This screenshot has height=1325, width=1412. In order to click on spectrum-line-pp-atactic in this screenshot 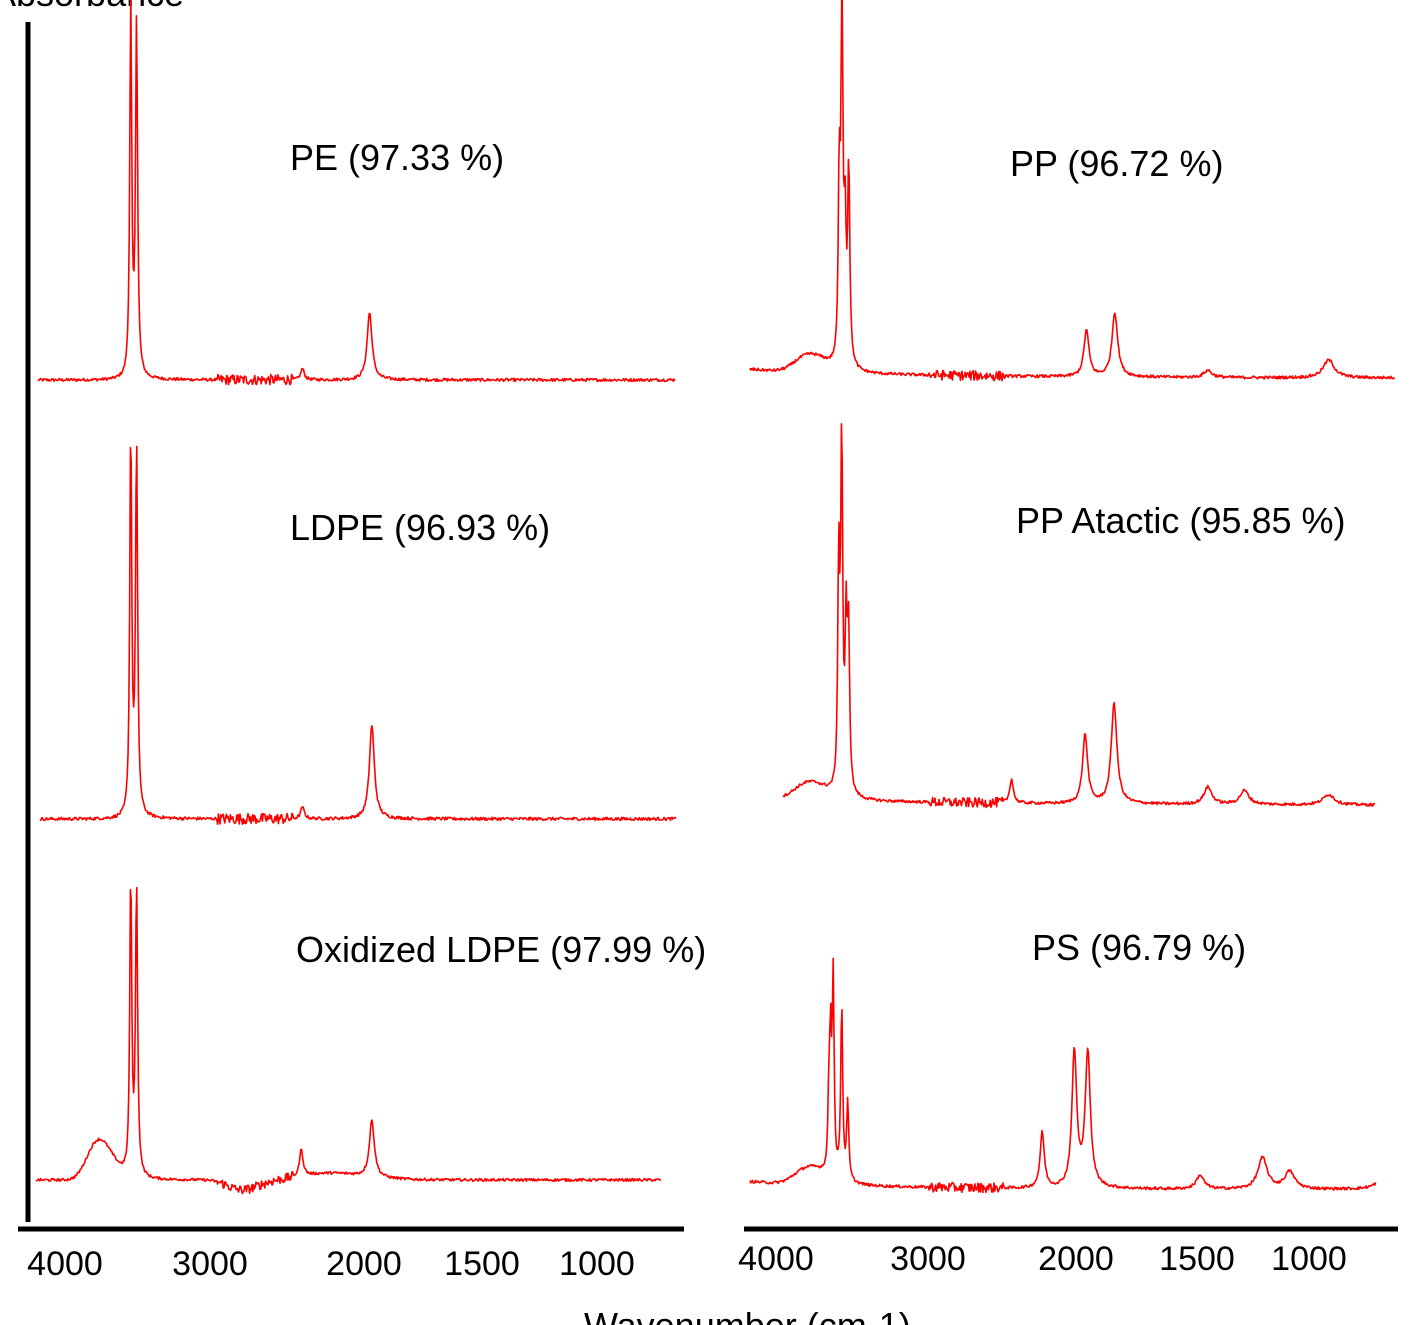, I will do `click(1079, 615)`.